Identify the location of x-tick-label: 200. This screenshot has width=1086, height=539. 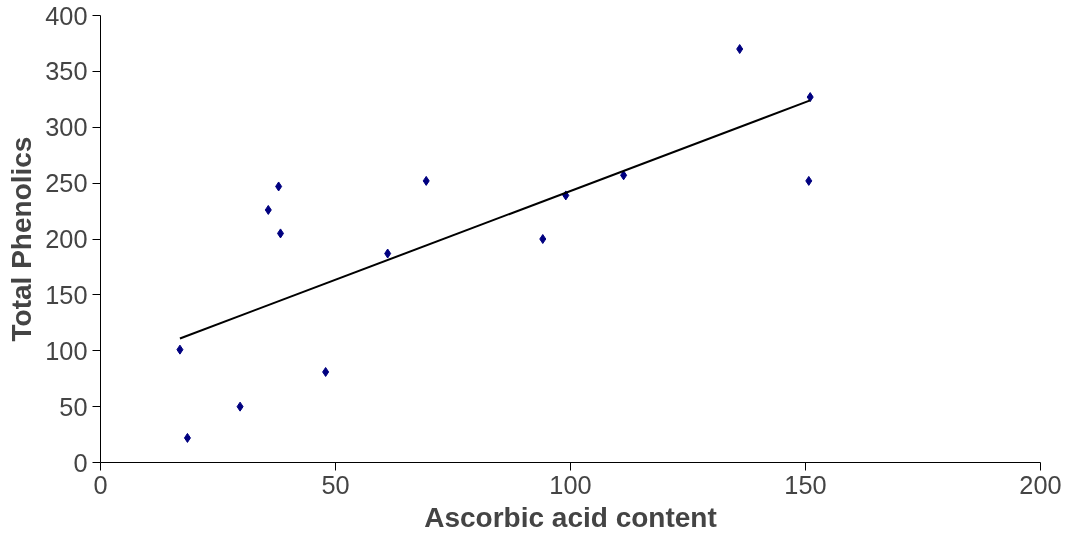
(1040, 484).